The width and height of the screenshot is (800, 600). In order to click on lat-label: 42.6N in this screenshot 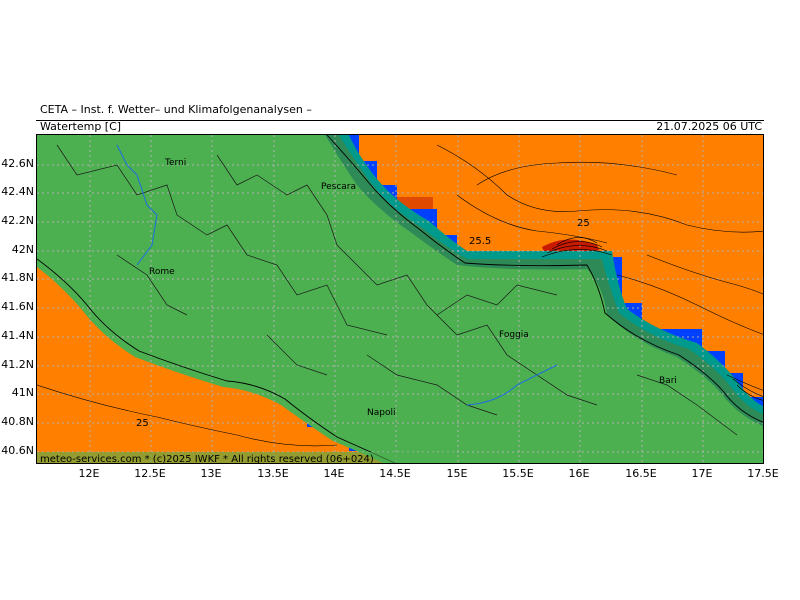, I will do `click(17, 163)`.